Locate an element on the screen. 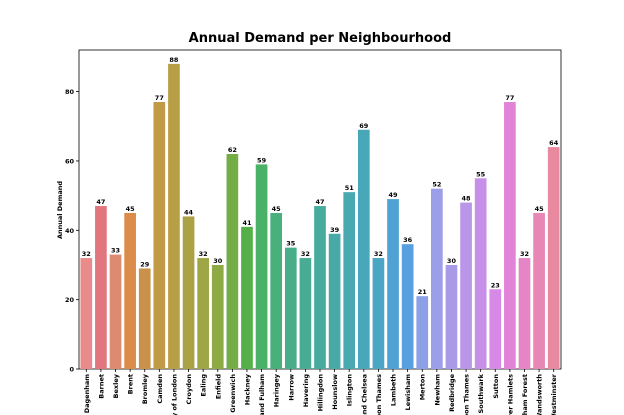 Image resolution: width=624 pixels, height=415 pixels. x-tick-label: and Fulham is located at coordinates (262, 394).